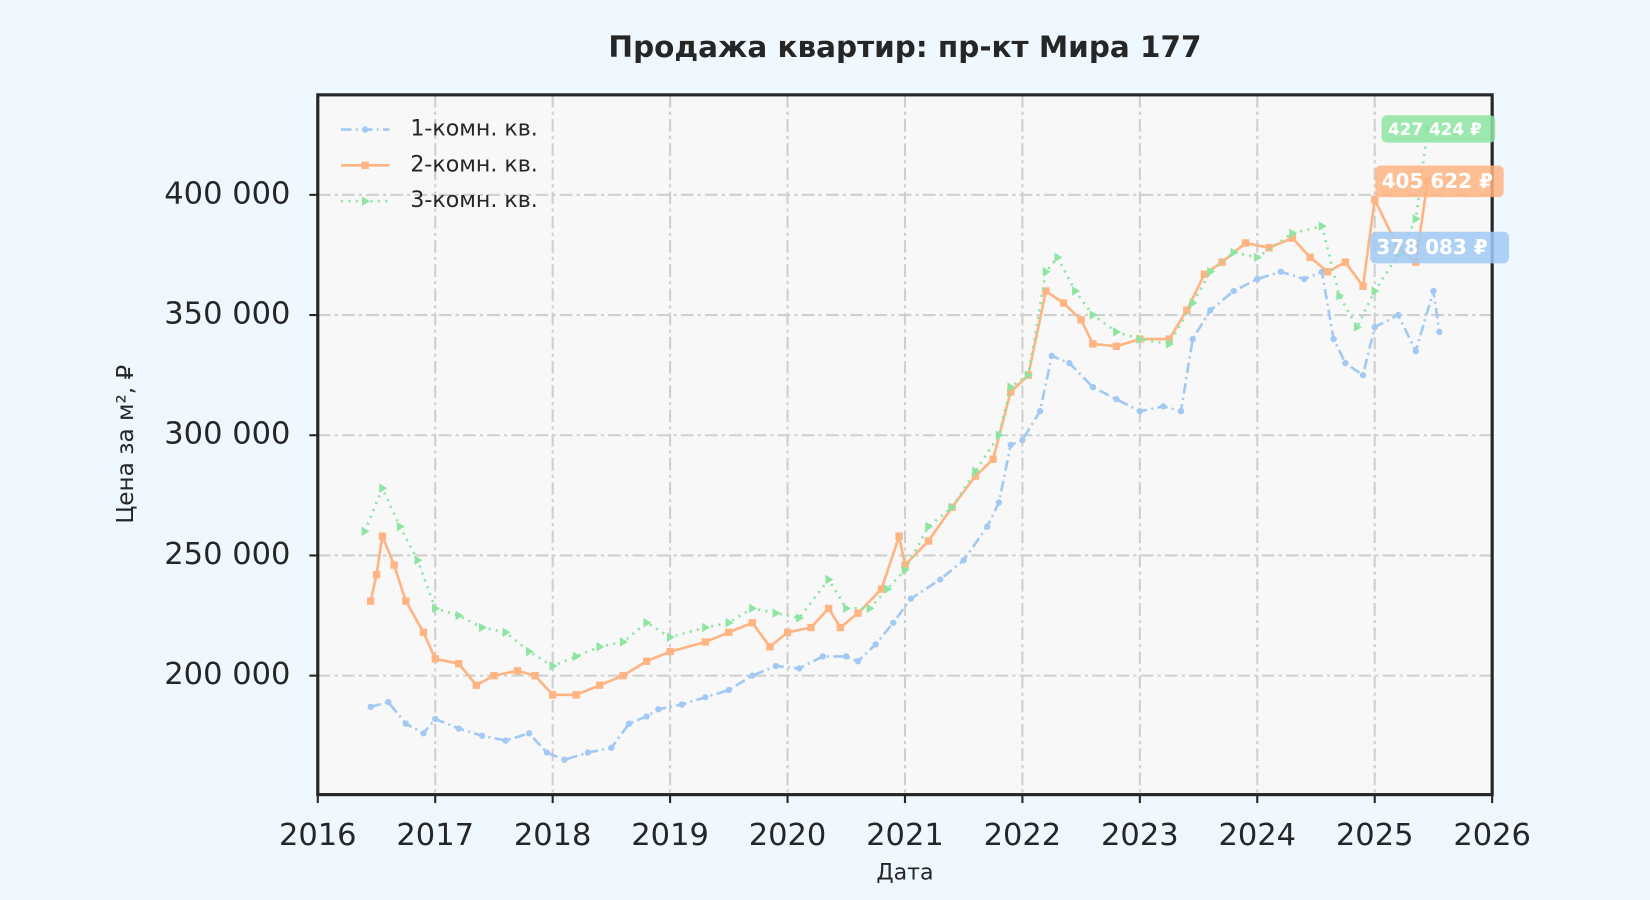  Describe the element at coordinates (227, 434) in the screenshot. I see `y-tick-label: 300 000` at that location.